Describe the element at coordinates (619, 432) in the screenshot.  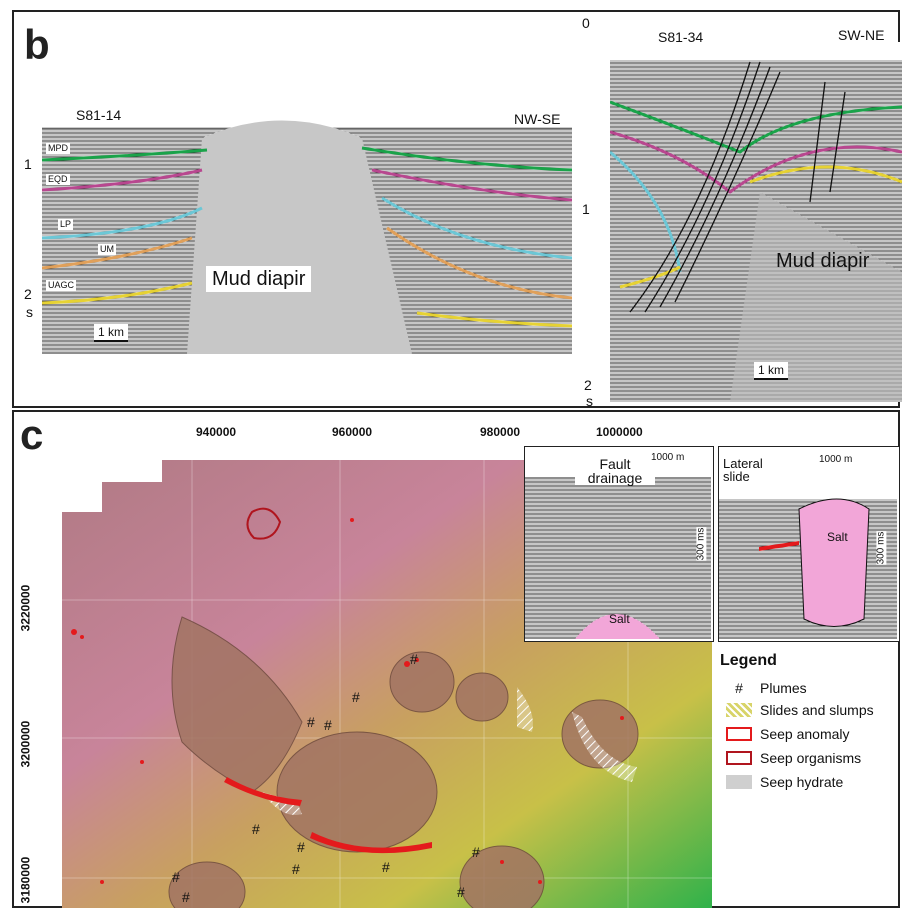
I see `x-tick-1000000: 1000000` at that location.